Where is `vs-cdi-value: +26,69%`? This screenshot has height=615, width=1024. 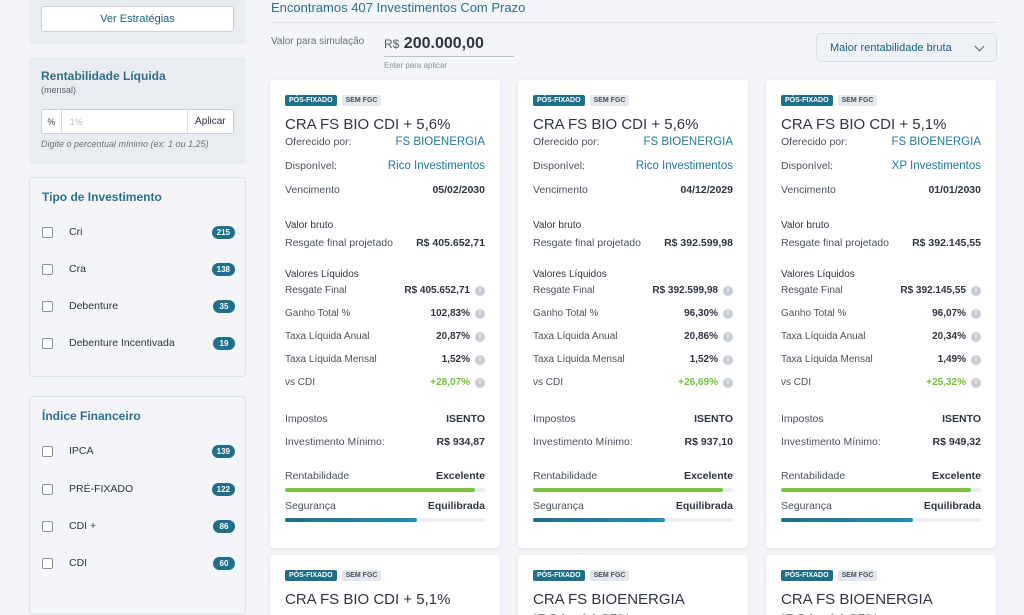
vs-cdi-value: +26,69% is located at coordinates (698, 382).